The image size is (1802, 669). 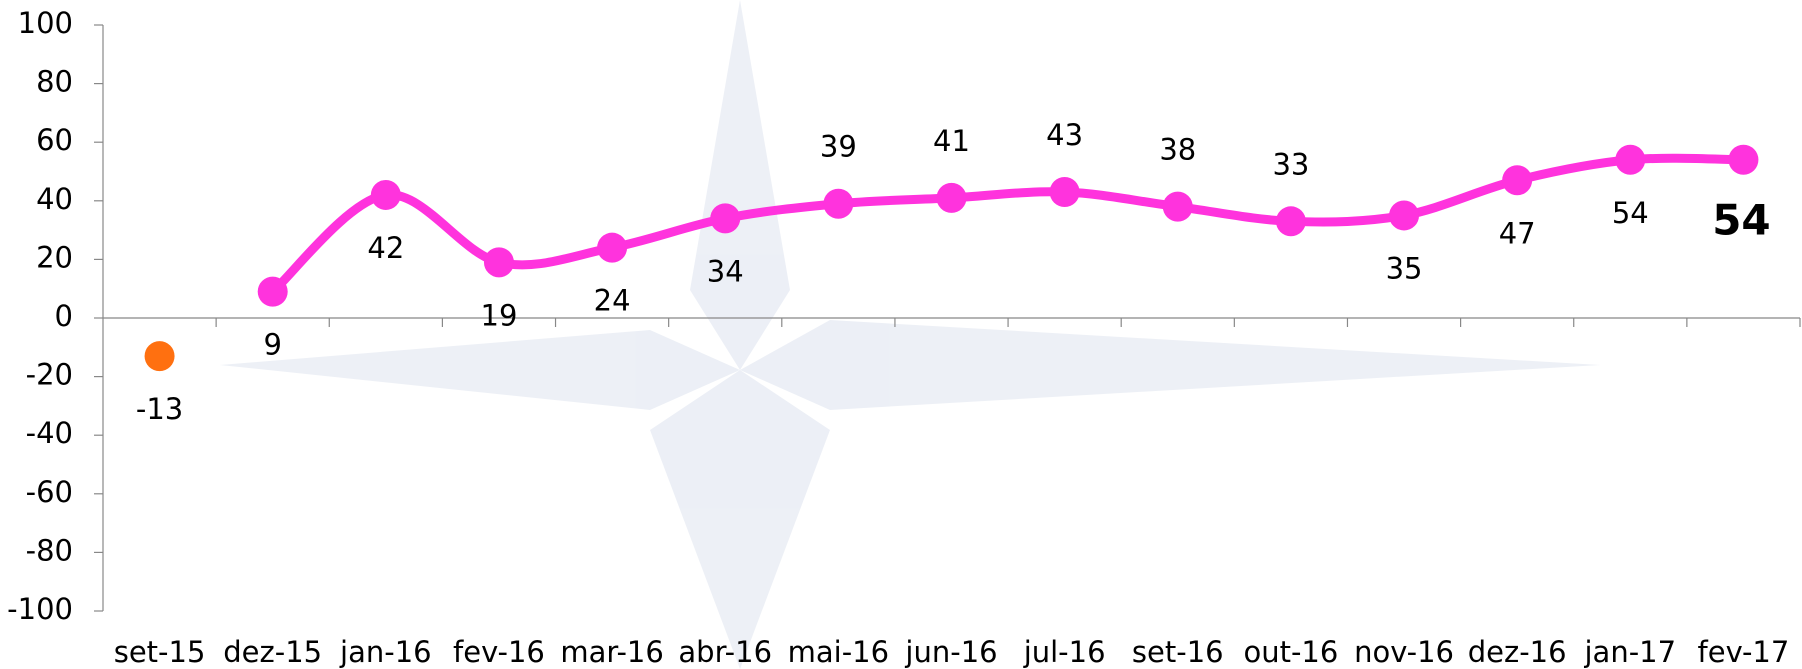 What do you see at coordinates (272, 652) in the screenshot?
I see `x-tick-label: dez-15` at bounding box center [272, 652].